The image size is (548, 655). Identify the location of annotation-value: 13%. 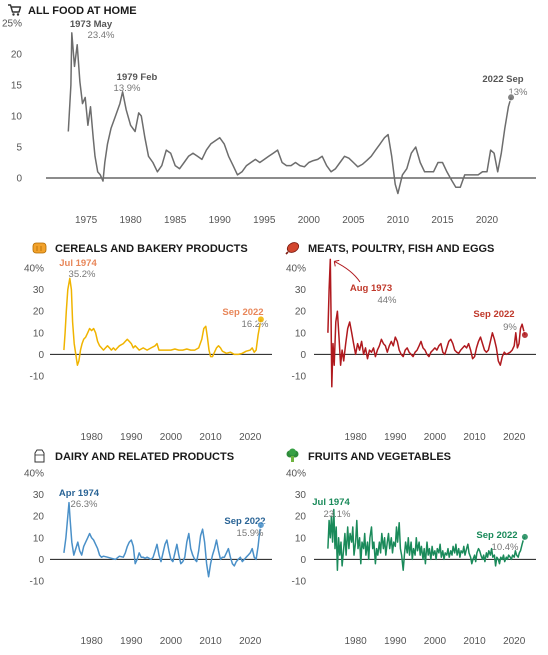
(518, 92).